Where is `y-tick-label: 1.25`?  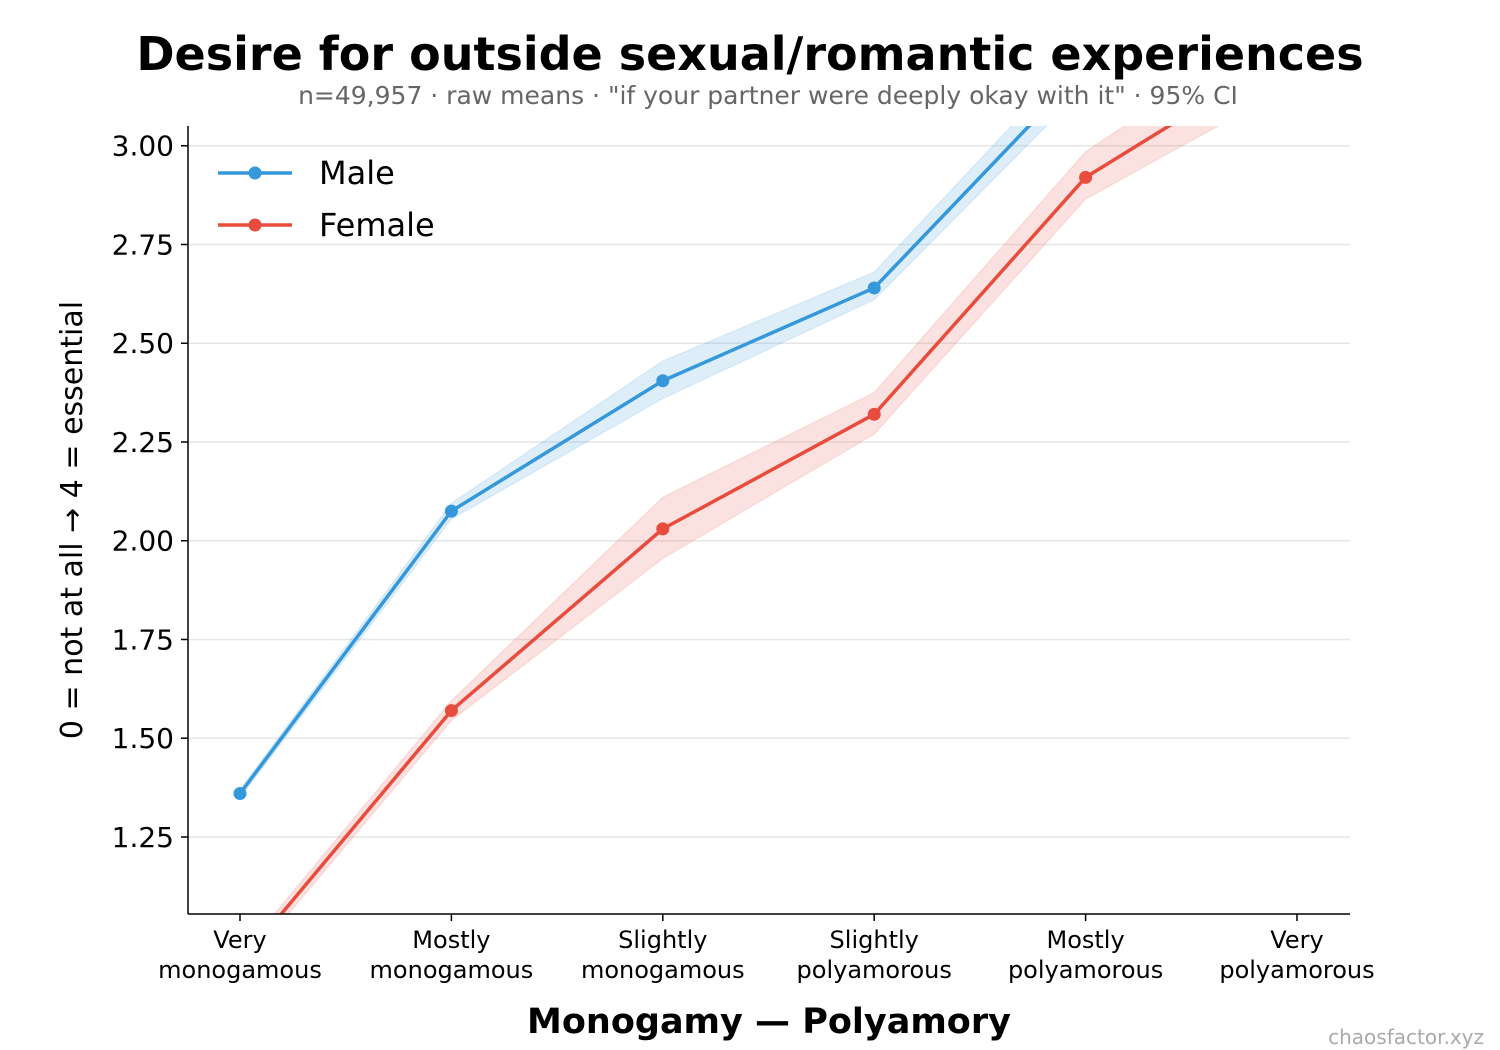 y-tick-label: 1.25 is located at coordinates (143, 837).